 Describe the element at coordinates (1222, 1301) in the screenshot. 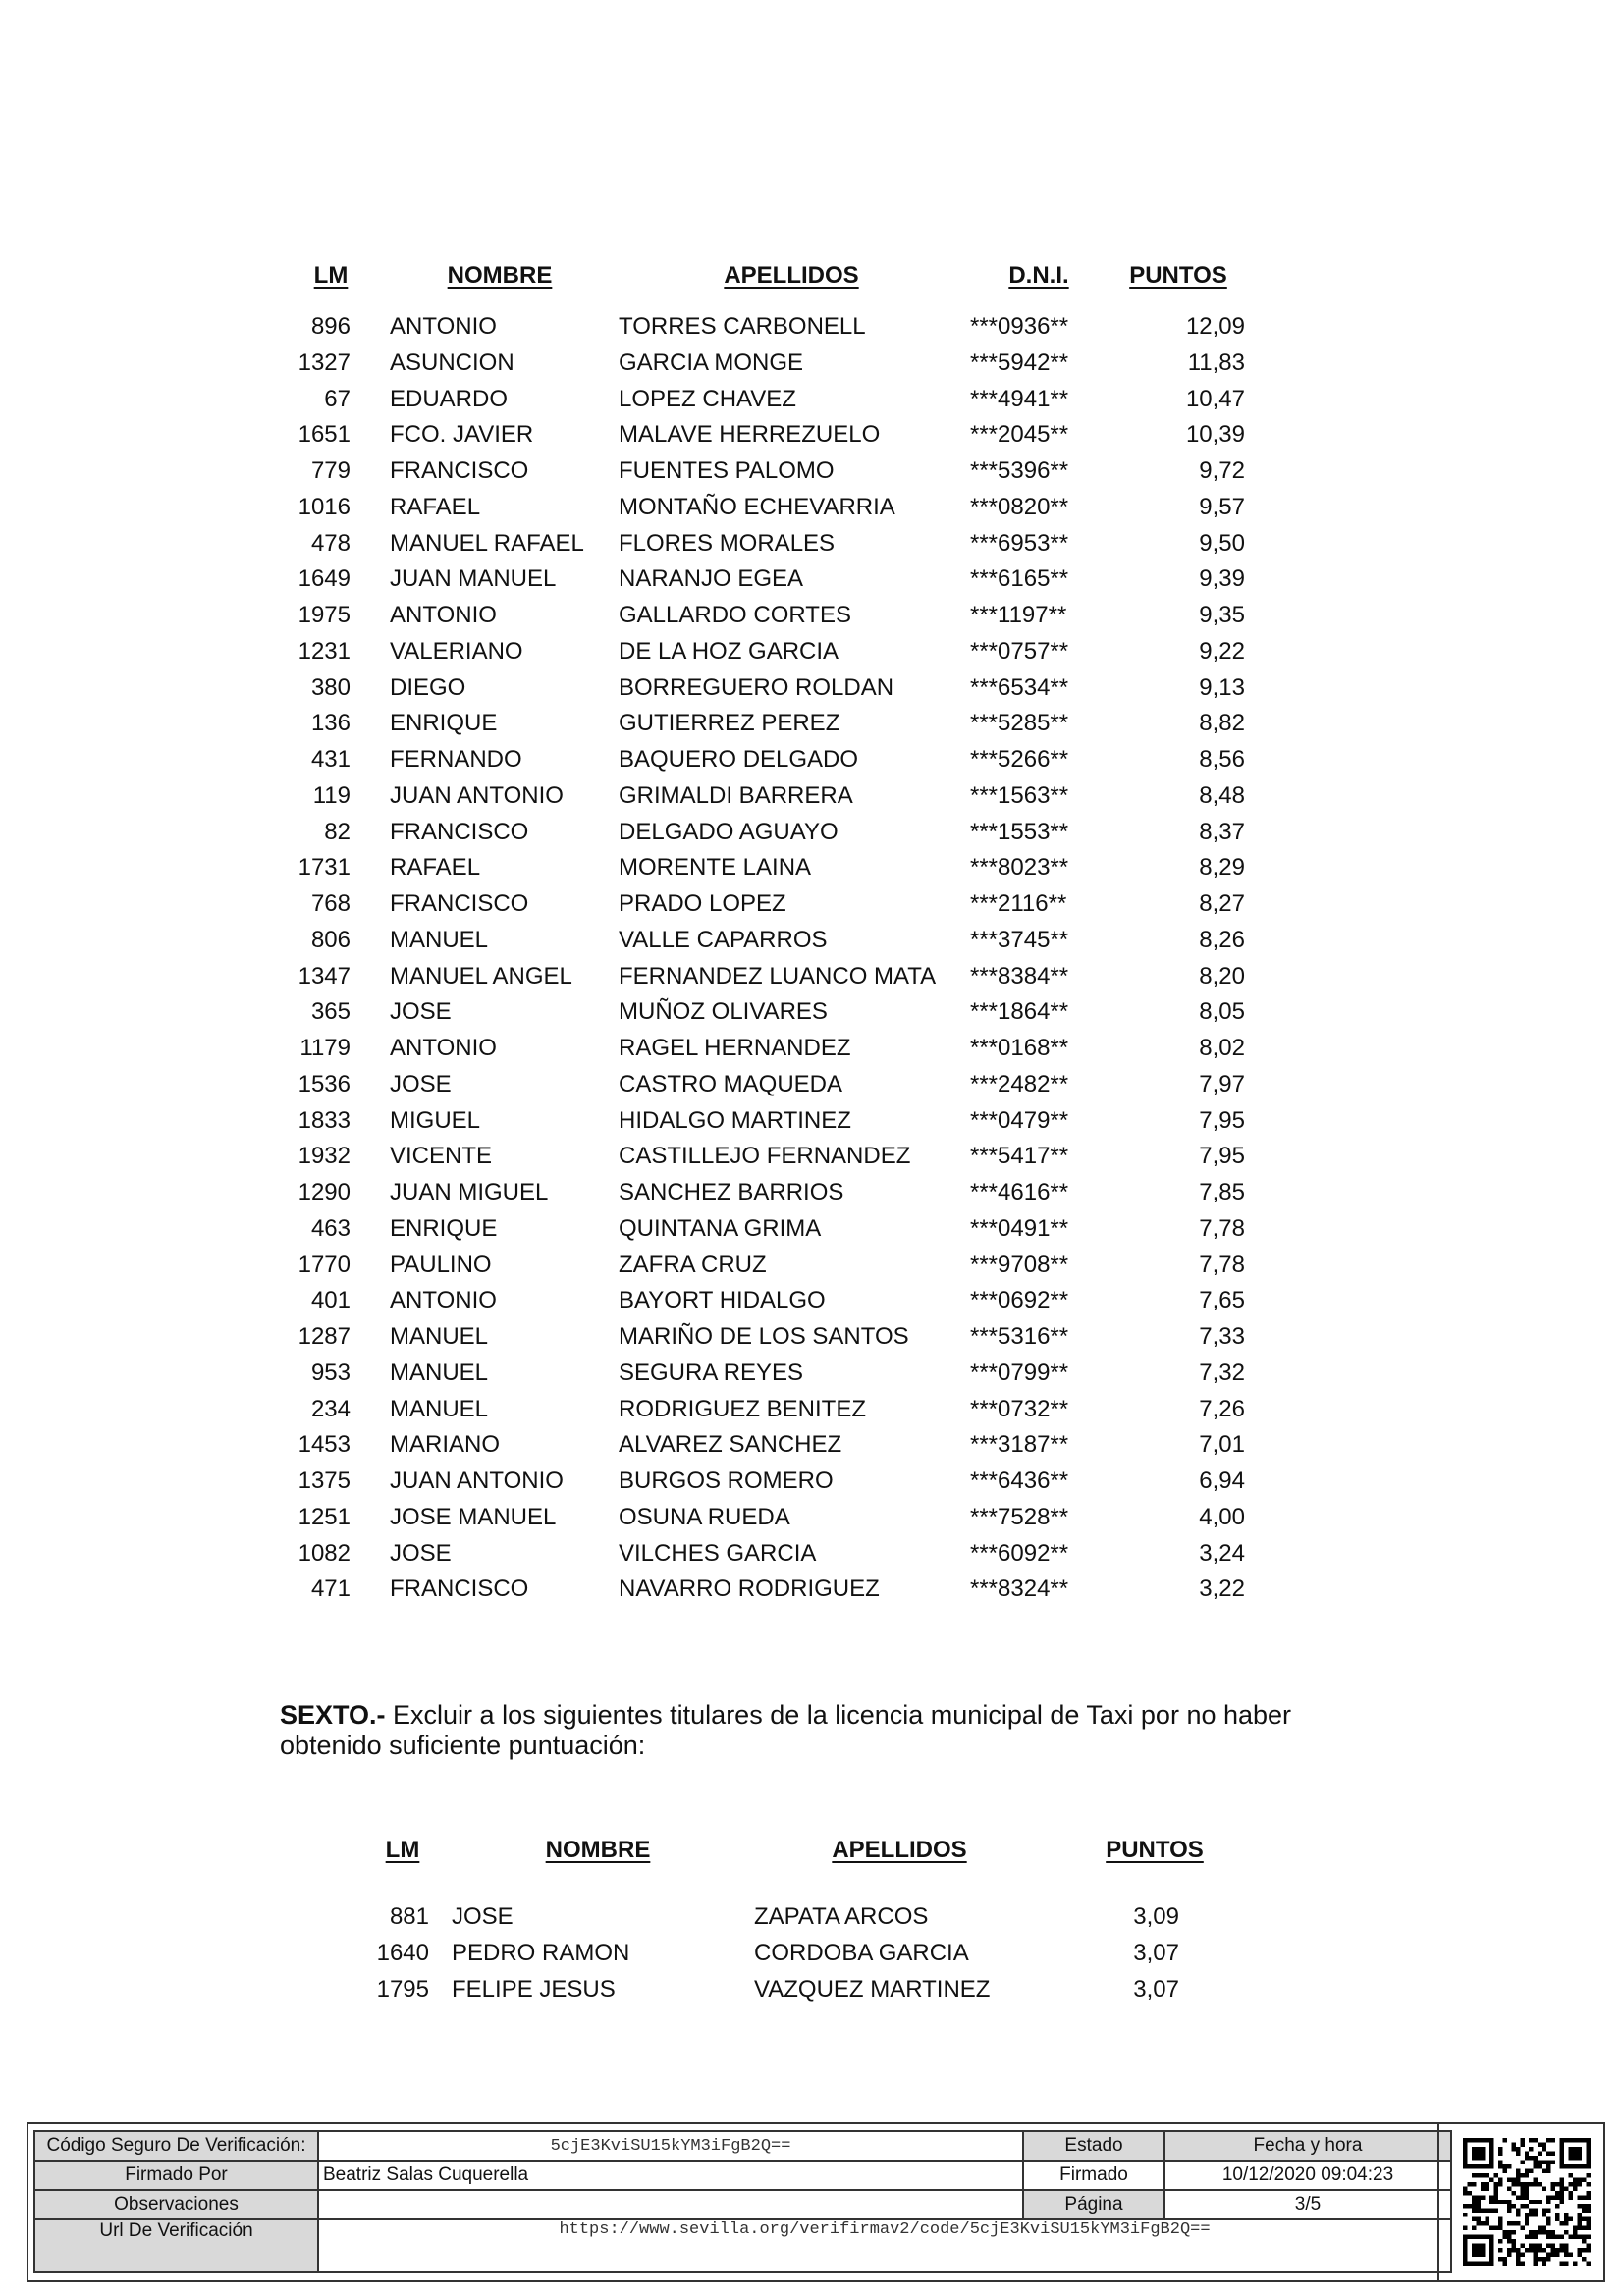

I see `cell-puntos: 7,65` at that location.